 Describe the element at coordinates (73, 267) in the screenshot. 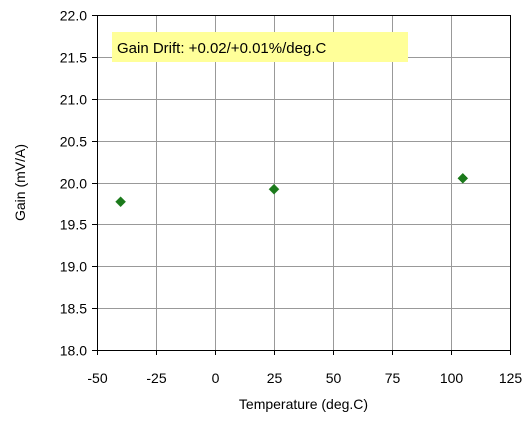

I see `y-tick-label: 19.0` at that location.